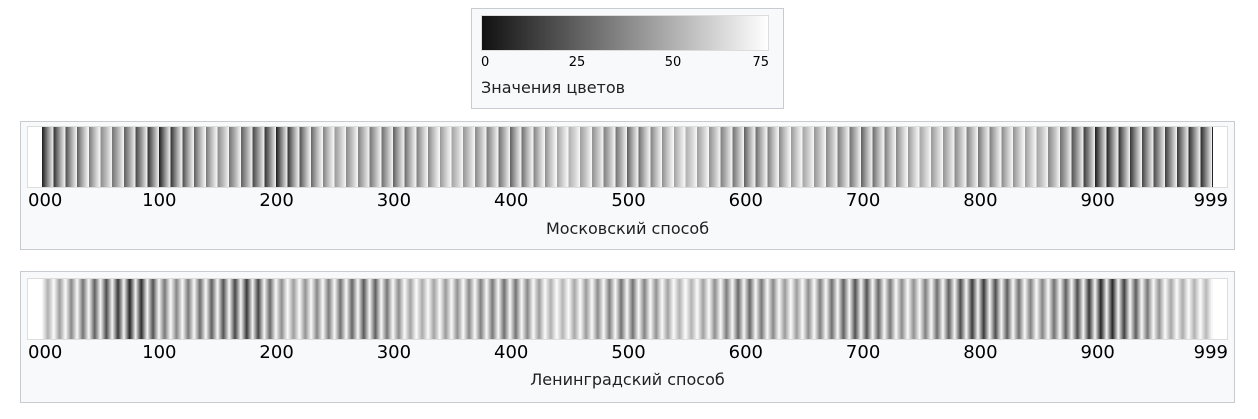  Describe the element at coordinates (577, 62) in the screenshot. I see `legend-tick-label: 25` at that location.